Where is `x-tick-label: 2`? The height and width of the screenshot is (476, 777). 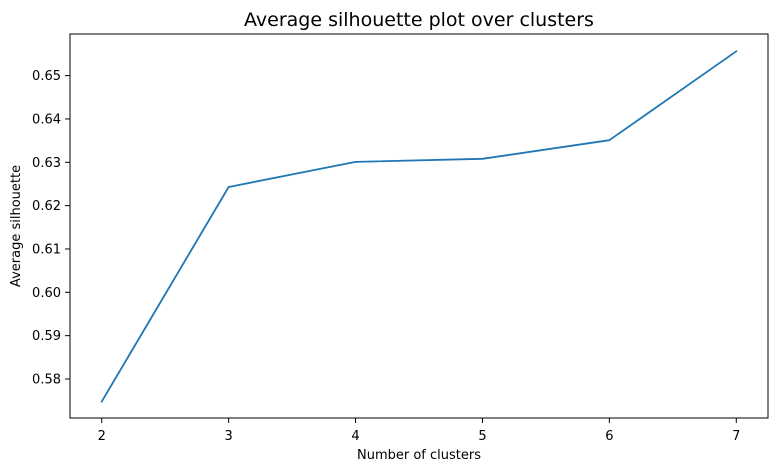 x-tick-label: 2 is located at coordinates (102, 436).